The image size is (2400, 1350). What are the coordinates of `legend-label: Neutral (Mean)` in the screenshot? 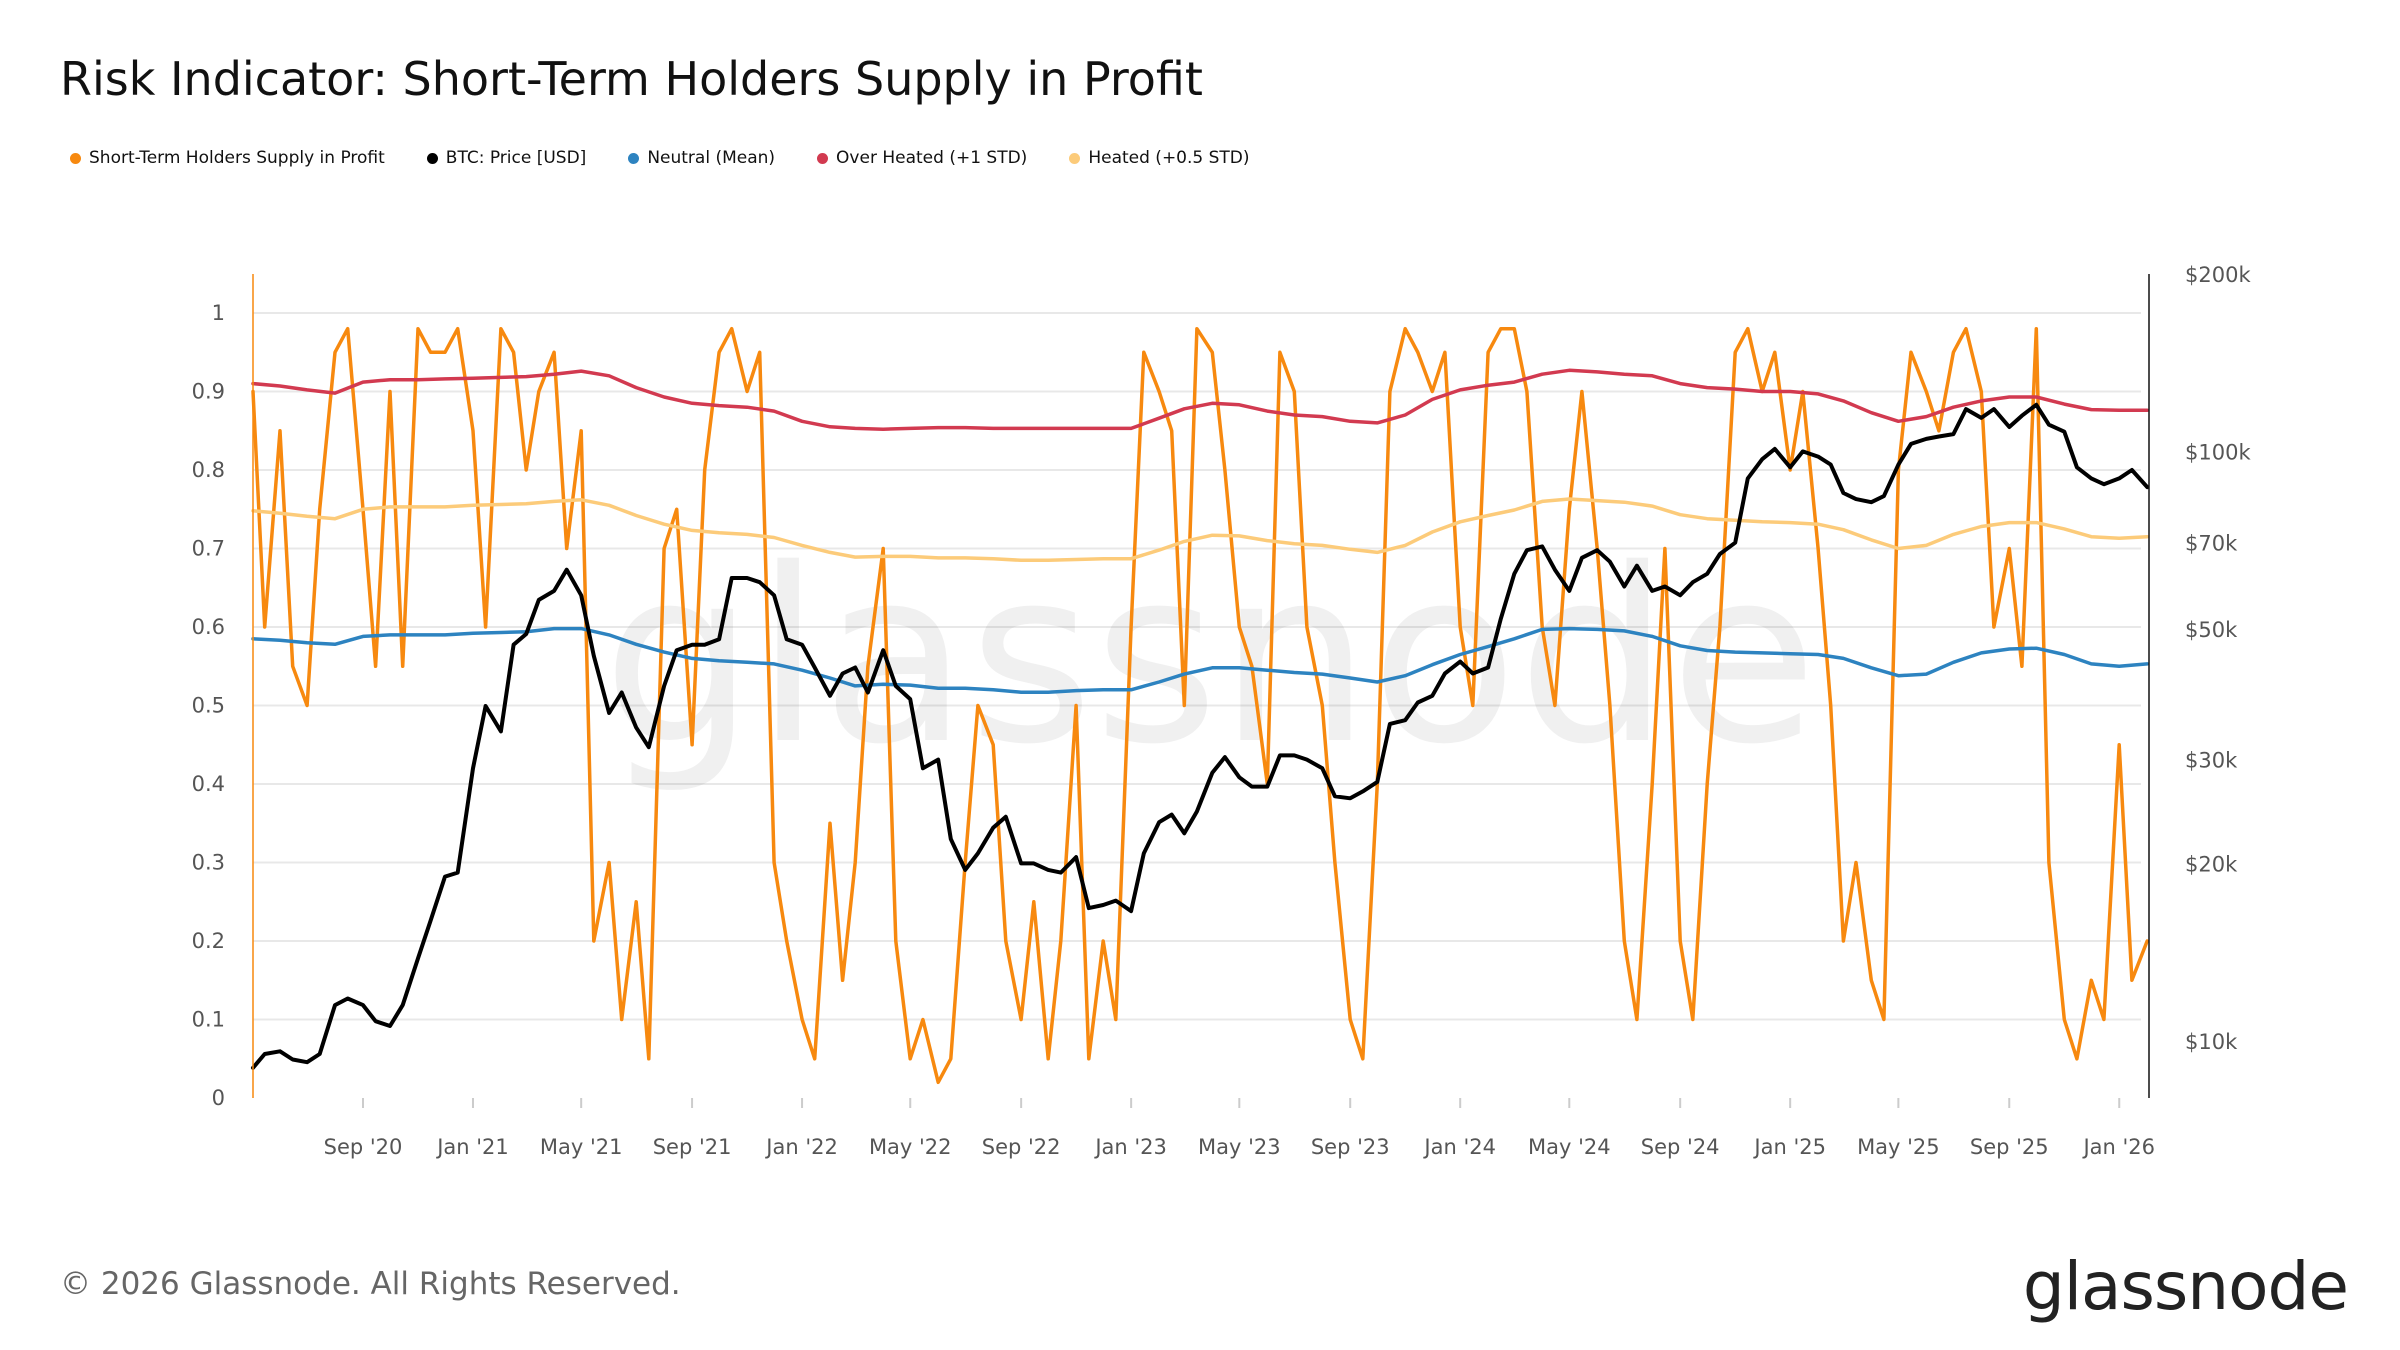 It's located at (711, 158).